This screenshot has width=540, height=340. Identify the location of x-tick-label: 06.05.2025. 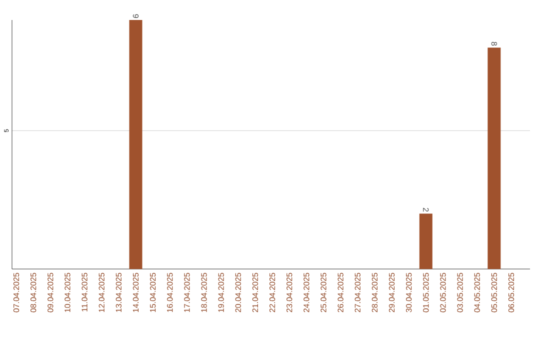
(511, 292).